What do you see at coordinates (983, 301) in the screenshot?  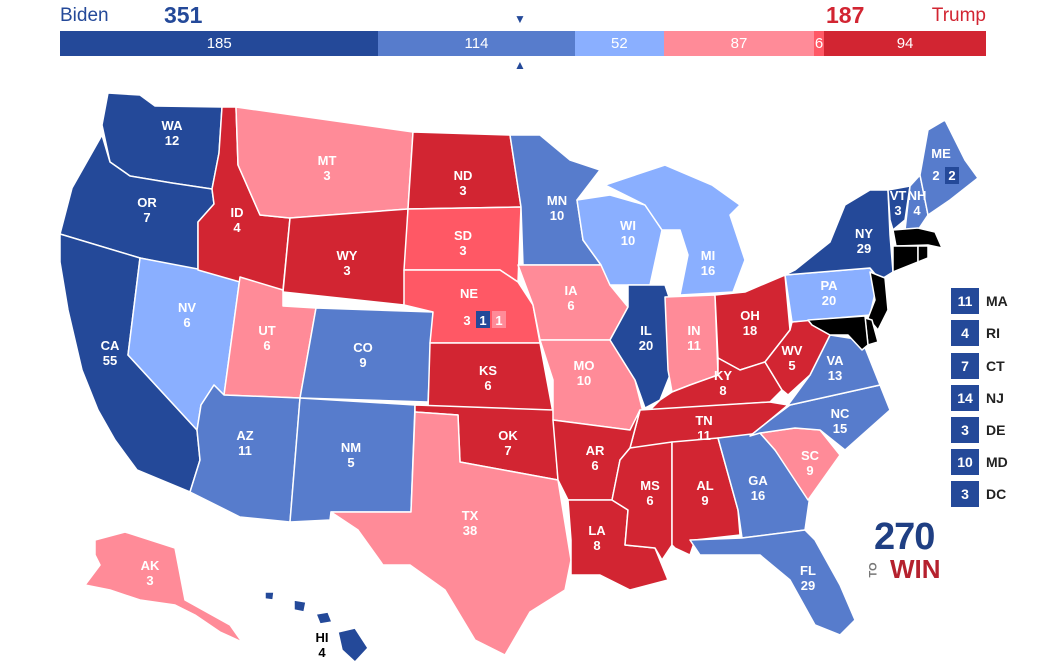 I see `ne-row-ma: 11 MA` at bounding box center [983, 301].